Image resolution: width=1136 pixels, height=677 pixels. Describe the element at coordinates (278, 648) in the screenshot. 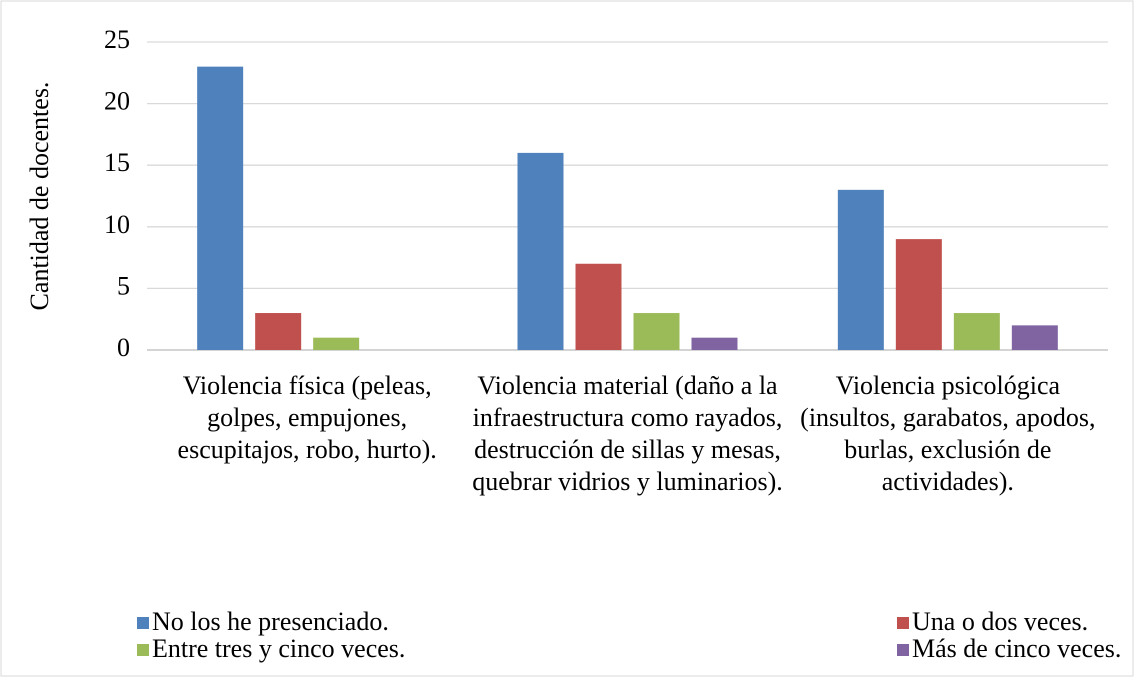

I see `legend-label: Entre tres y cinco veces.` at that location.